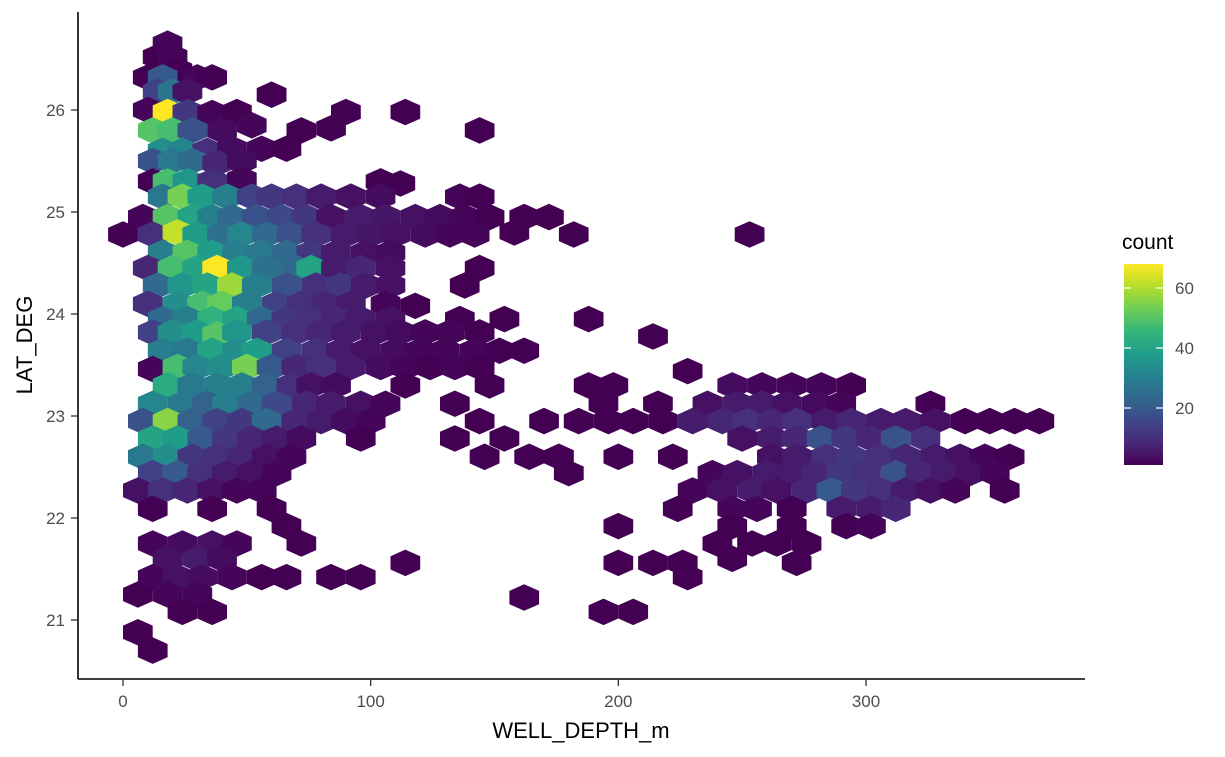  I want to click on y-tick-label: 23, so click(55, 416).